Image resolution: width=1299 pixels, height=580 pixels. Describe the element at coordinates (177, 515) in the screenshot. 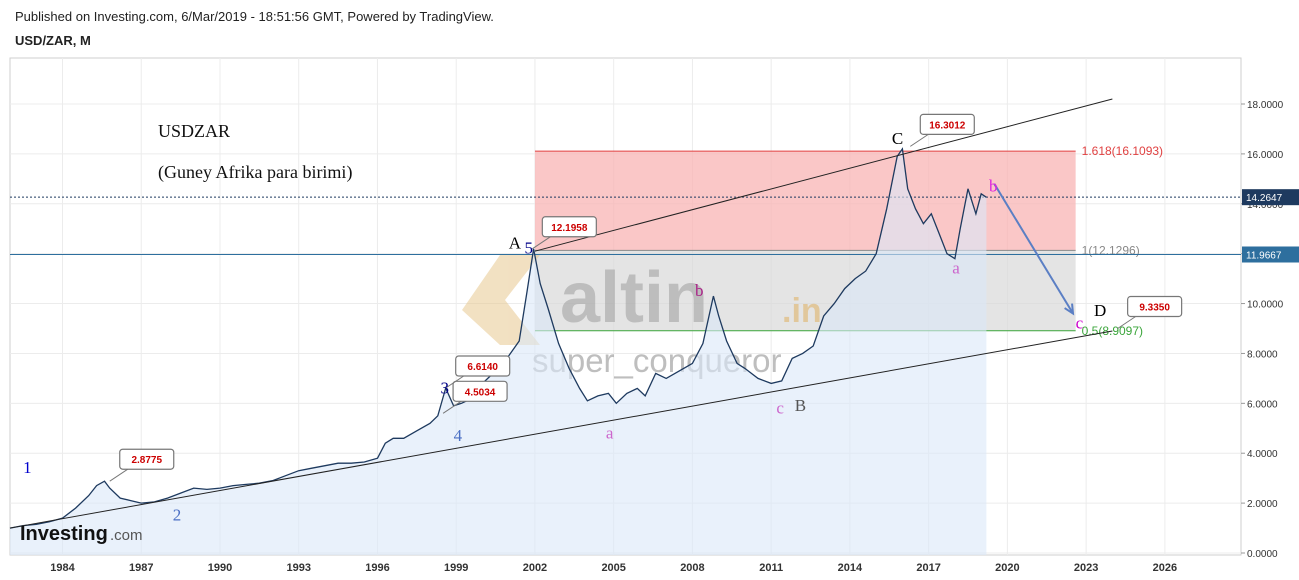

I see `wave-label: 2` at that location.